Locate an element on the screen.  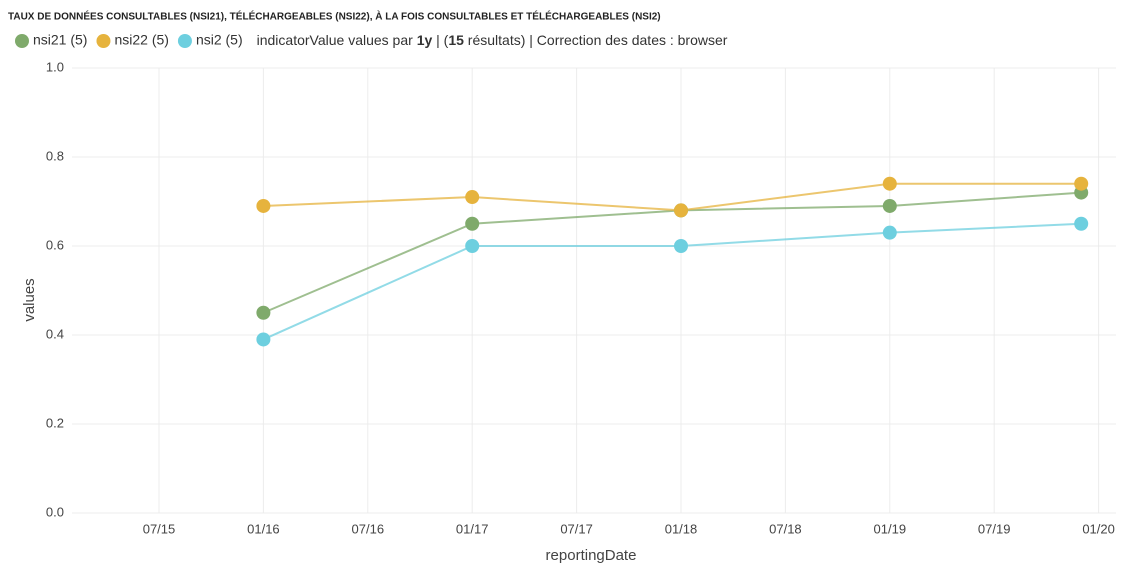
x-tick-label: 01/18 is located at coordinates (681, 528).